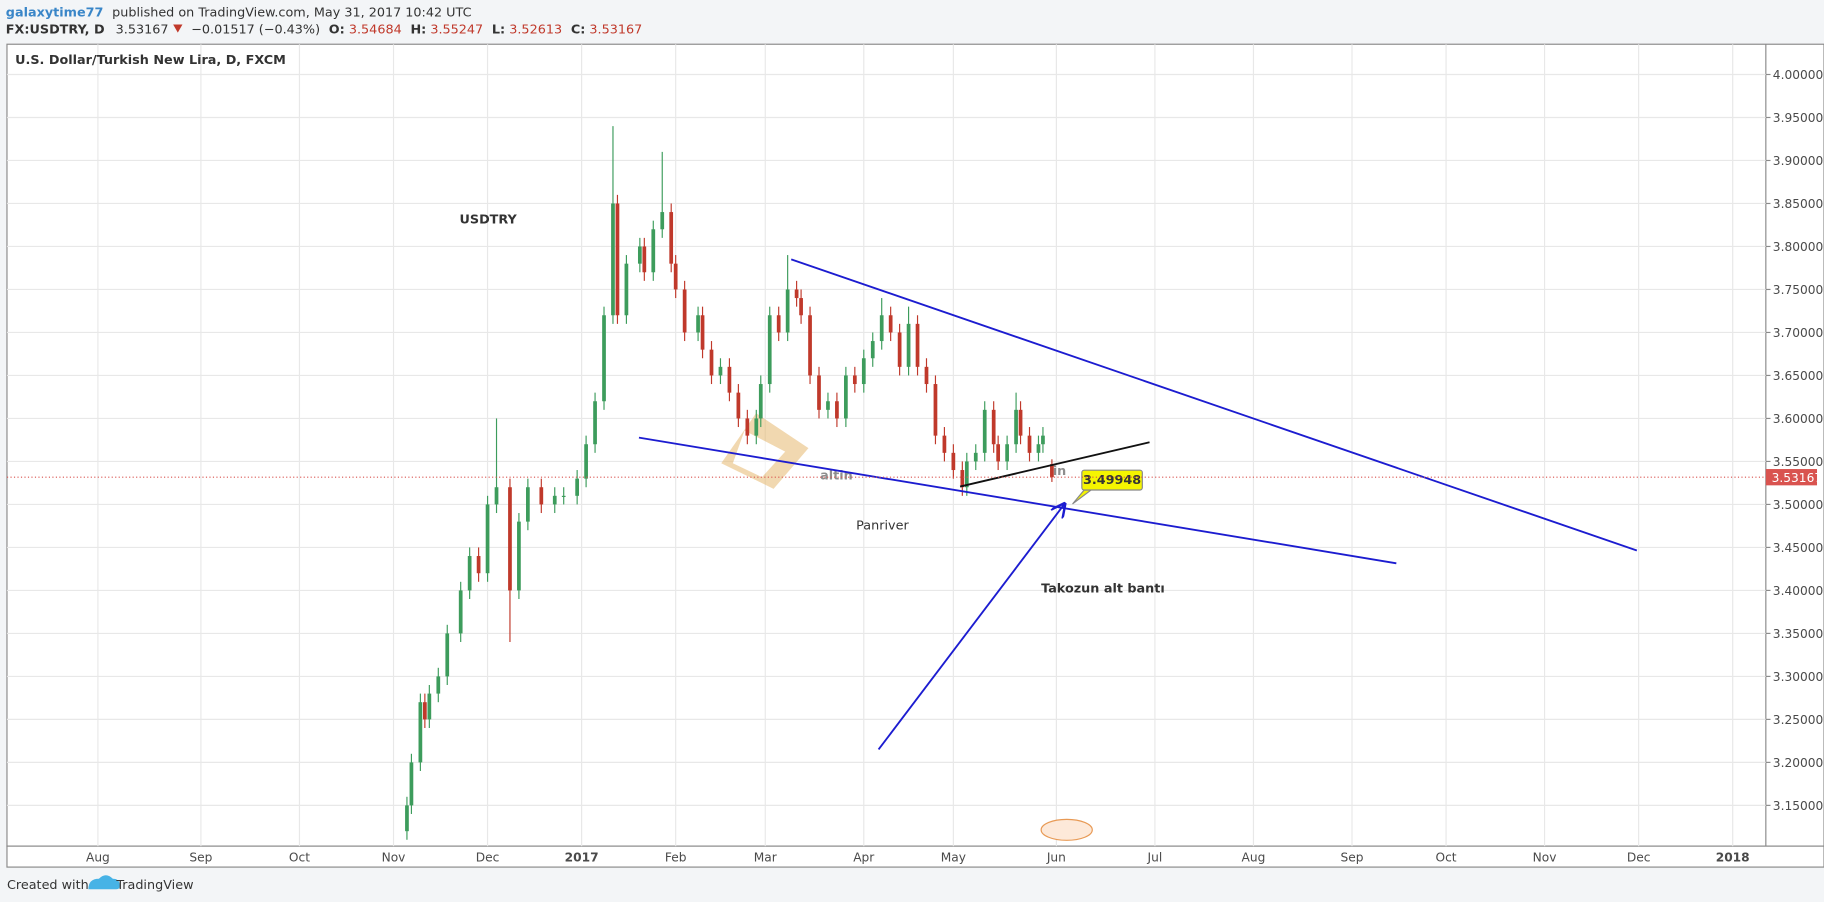 The width and height of the screenshot is (1824, 902). I want to click on callout-label: 3.49948, so click(1112, 480).